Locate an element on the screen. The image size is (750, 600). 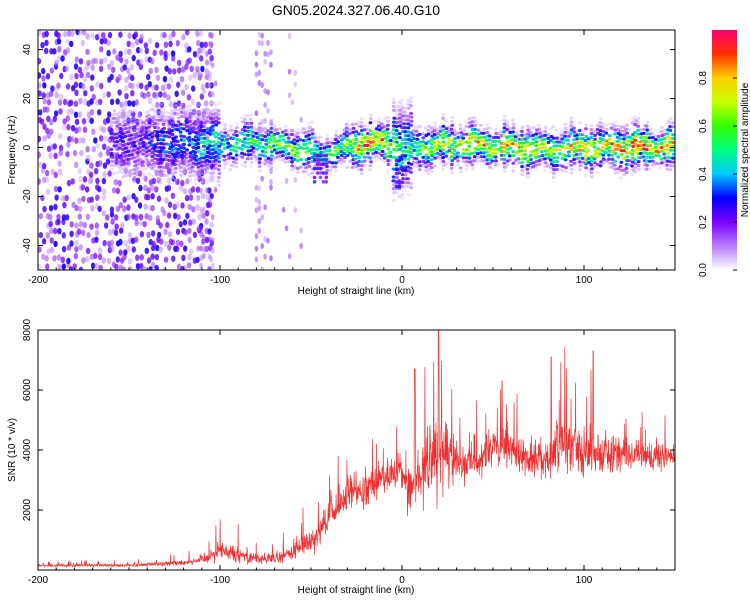
snr-x-label: Height of straight line (km) is located at coordinates (356, 590).